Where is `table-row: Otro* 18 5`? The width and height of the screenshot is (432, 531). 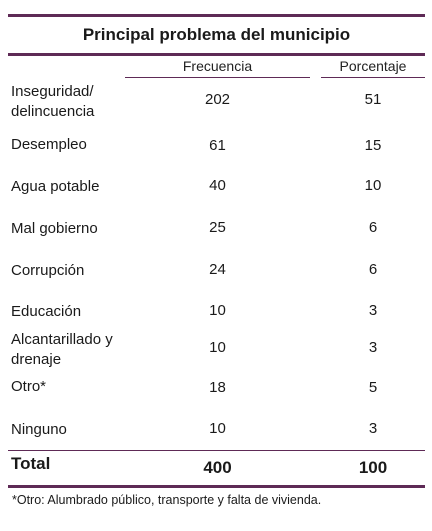
table-row: Otro* 18 5 is located at coordinates (216, 391).